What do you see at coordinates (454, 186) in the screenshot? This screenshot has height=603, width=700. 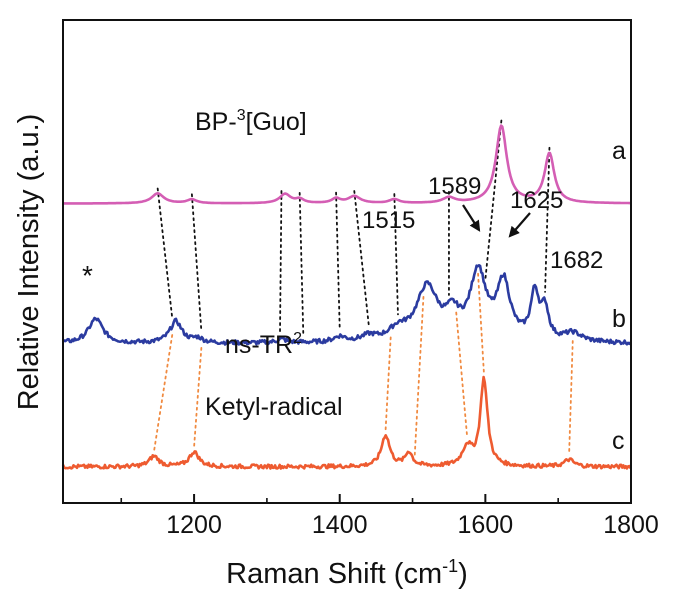 I see `peak-label-1589: 1589` at bounding box center [454, 186].